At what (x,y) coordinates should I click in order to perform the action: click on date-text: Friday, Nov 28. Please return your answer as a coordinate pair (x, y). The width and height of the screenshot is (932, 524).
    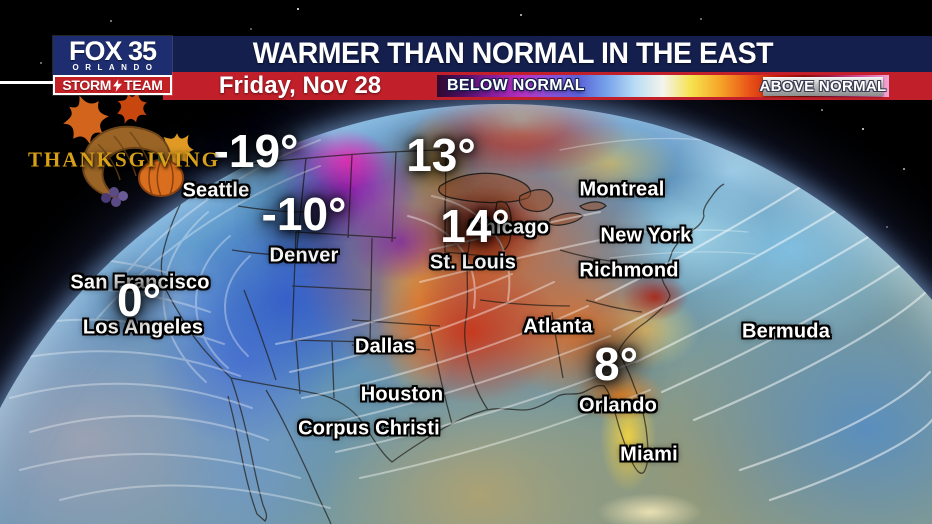
    Looking at the image, I should click on (300, 85).